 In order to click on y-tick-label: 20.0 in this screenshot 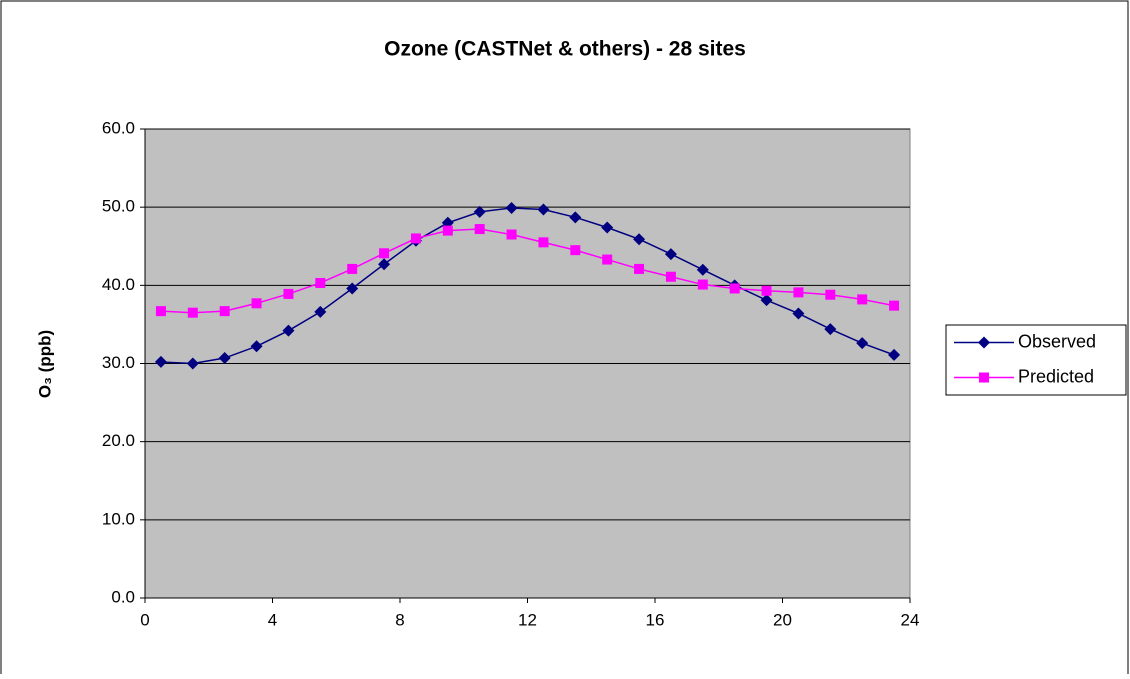, I will do `click(118, 440)`.